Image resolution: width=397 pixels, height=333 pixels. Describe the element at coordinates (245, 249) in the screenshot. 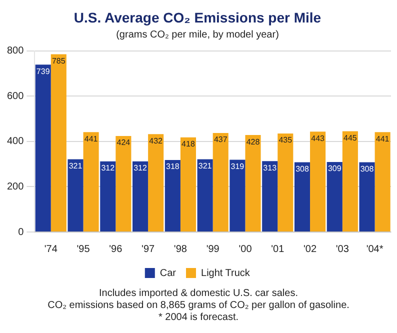

I see `x-tick-label: '00` at that location.